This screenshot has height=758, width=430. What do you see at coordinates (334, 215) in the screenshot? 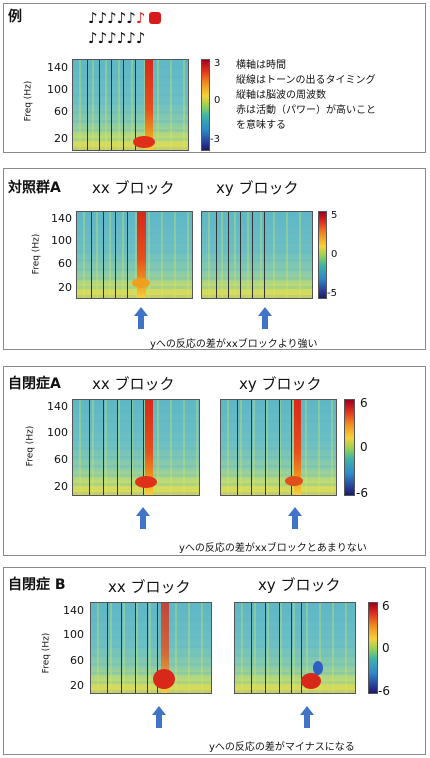
I see `colorbar-tick: 5` at bounding box center [334, 215].